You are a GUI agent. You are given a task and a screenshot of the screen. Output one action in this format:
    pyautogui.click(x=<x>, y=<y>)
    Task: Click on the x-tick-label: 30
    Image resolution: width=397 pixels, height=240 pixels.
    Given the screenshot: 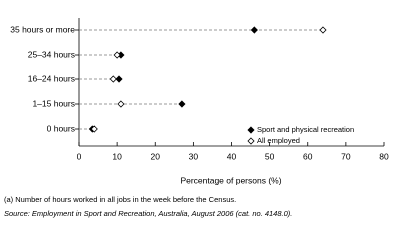 What is the action you would take?
    pyautogui.click(x=194, y=156)
    